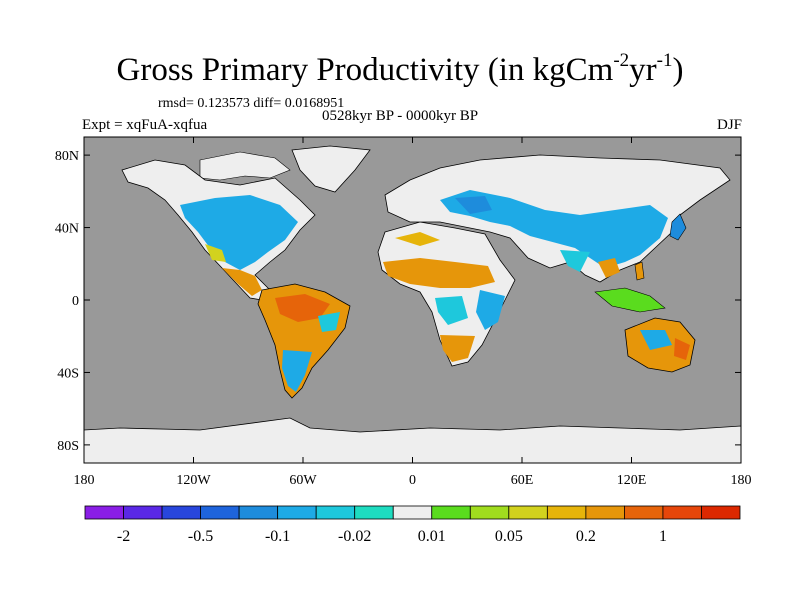 This screenshot has height=600, width=800. Describe the element at coordinates (575, 261) in the screenshot. I see `india-decline` at that location.